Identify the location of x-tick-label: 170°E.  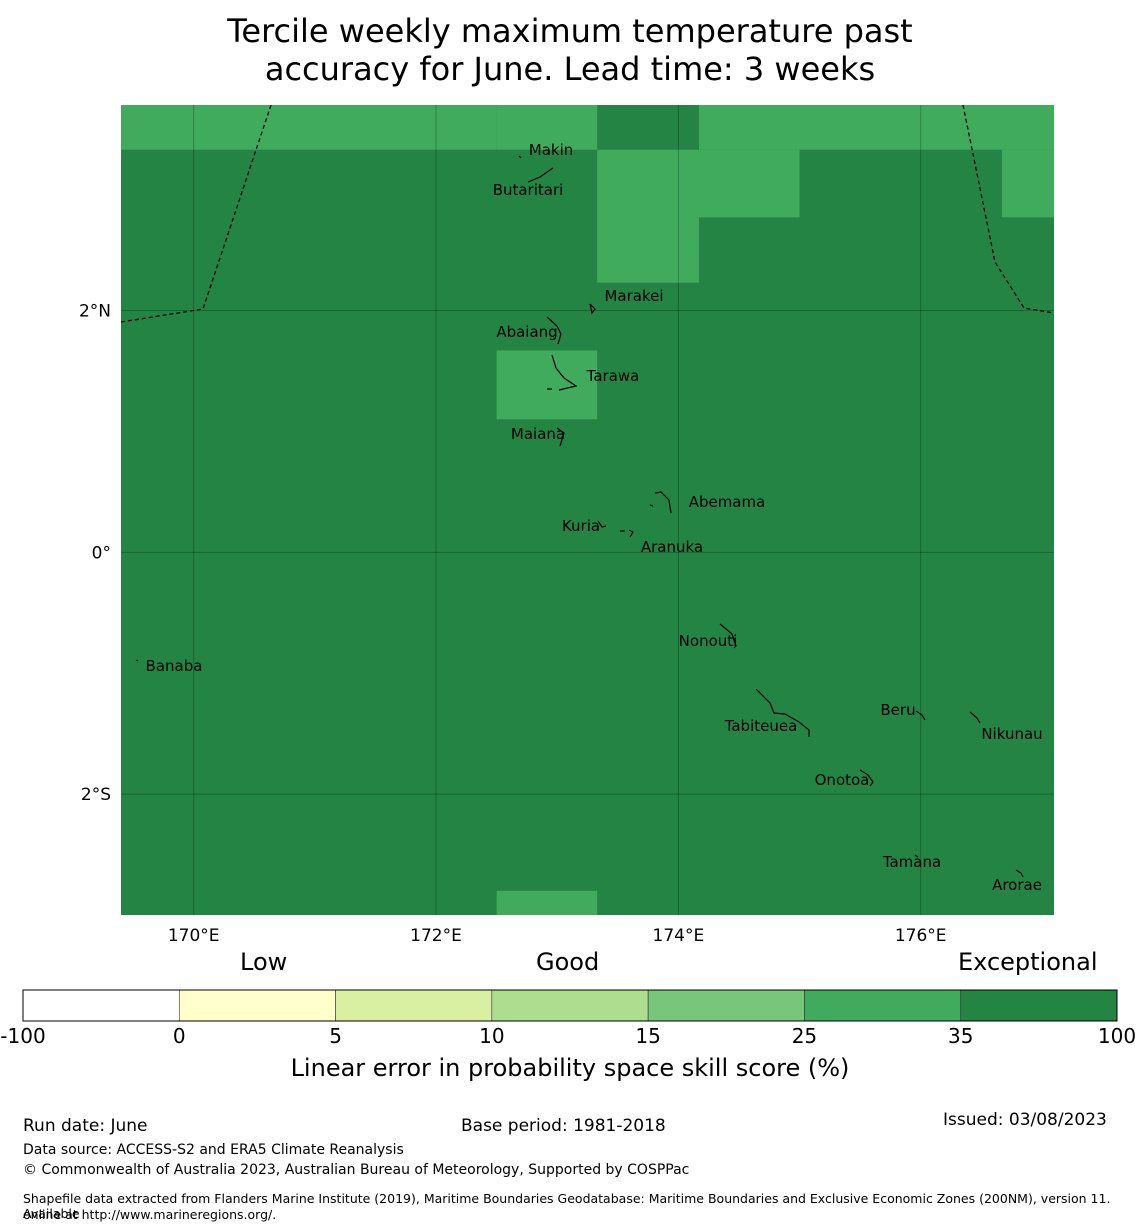
(194, 936).